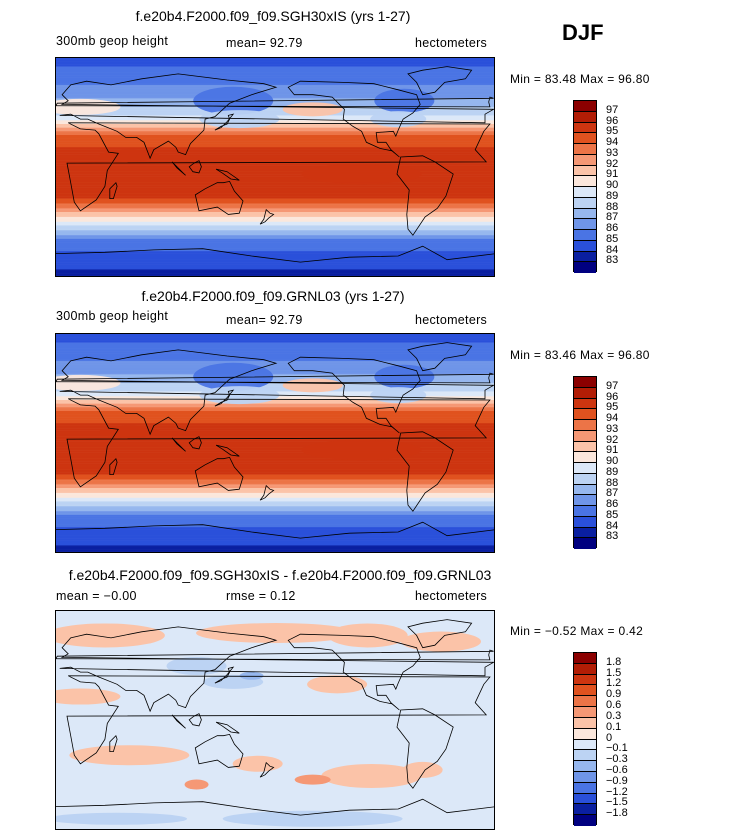  What do you see at coordinates (273, 296) in the screenshot?
I see `panel-2-title: f.e20b4.F2000.f09_f09.GRNL03 (yrs 1-27)` at bounding box center [273, 296].